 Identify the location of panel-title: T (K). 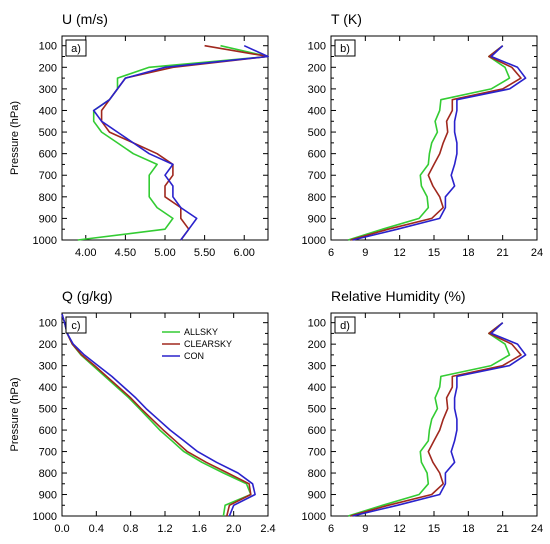
(346, 19).